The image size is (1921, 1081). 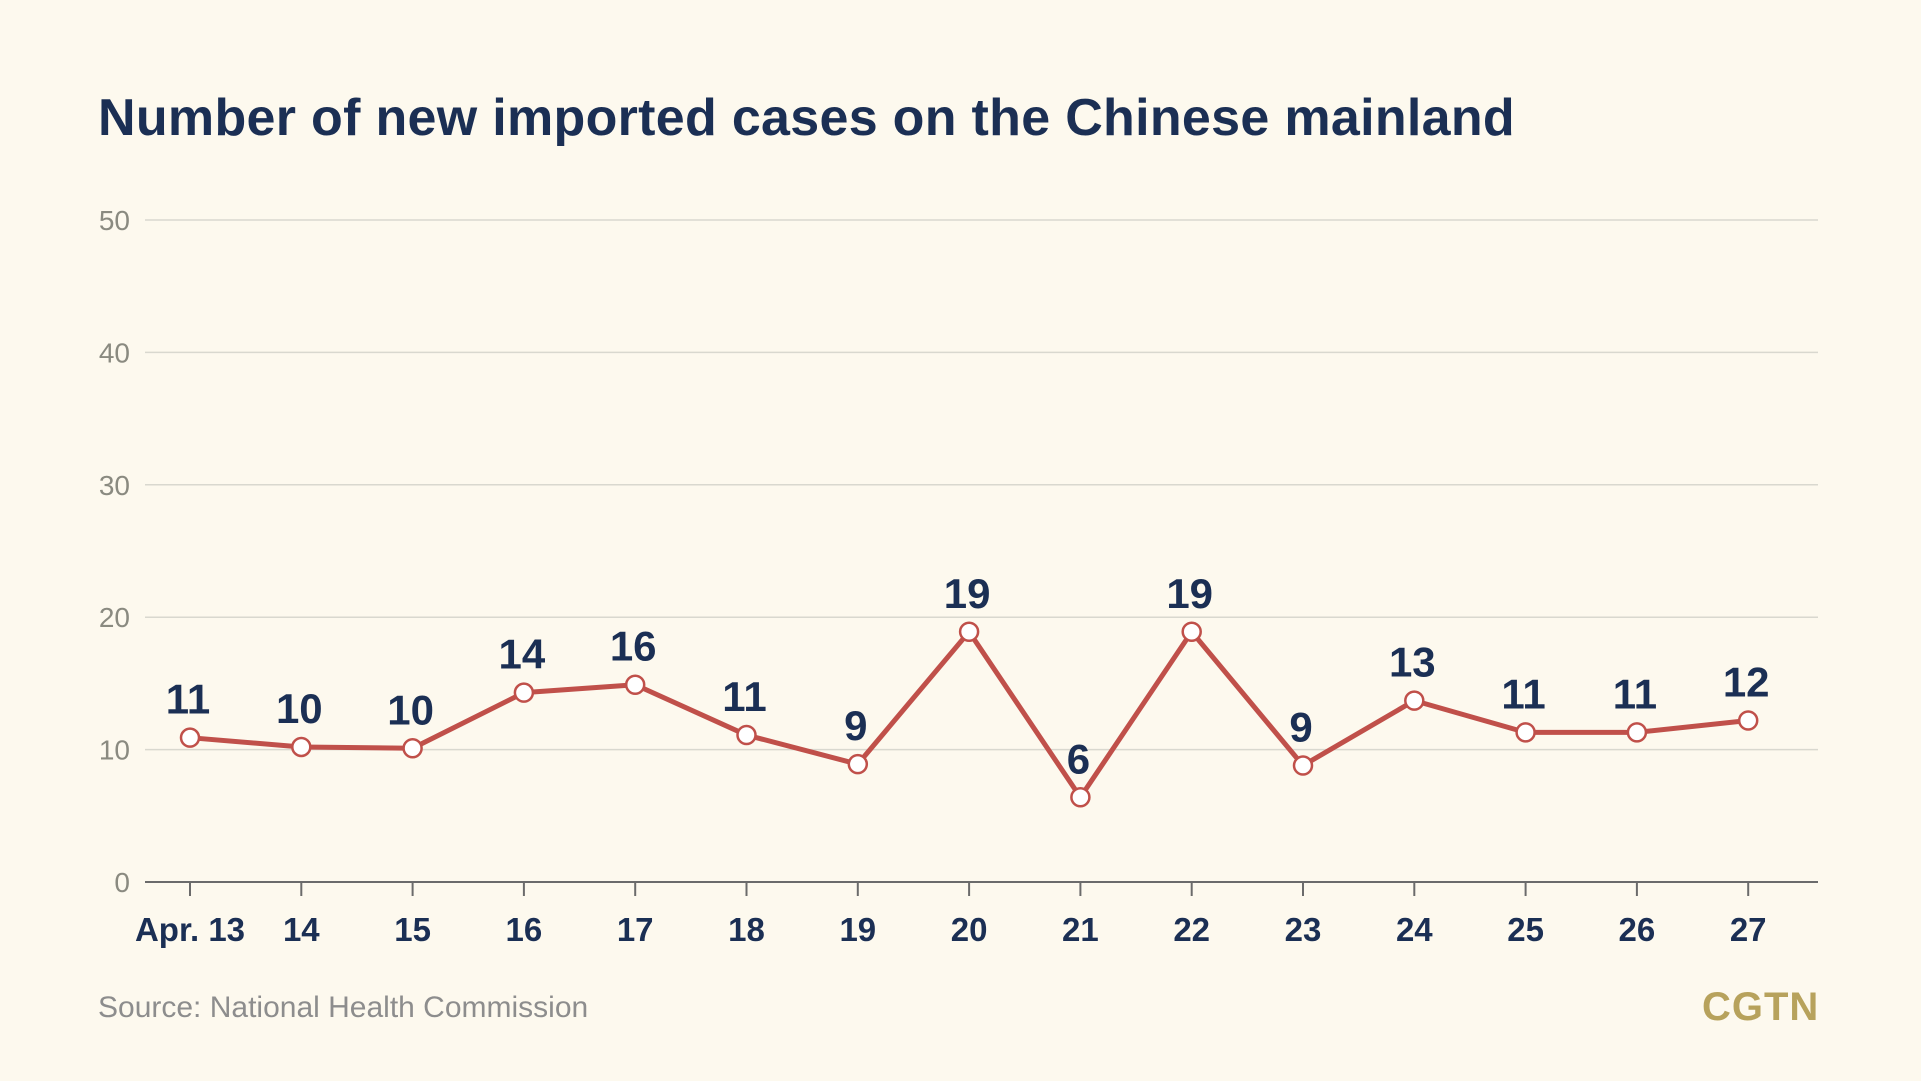 I want to click on x-tick-label: 15, so click(x=412, y=929).